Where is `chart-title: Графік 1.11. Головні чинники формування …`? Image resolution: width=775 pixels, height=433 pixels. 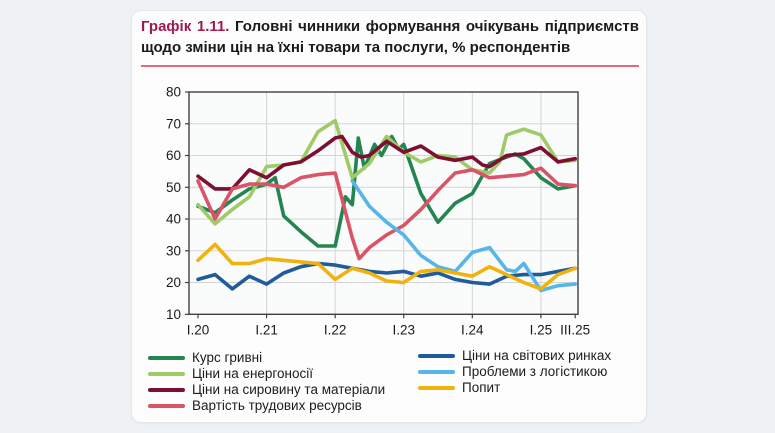
chart-title: Графік 1.11. Головні чинники формування … is located at coordinates (390, 37).